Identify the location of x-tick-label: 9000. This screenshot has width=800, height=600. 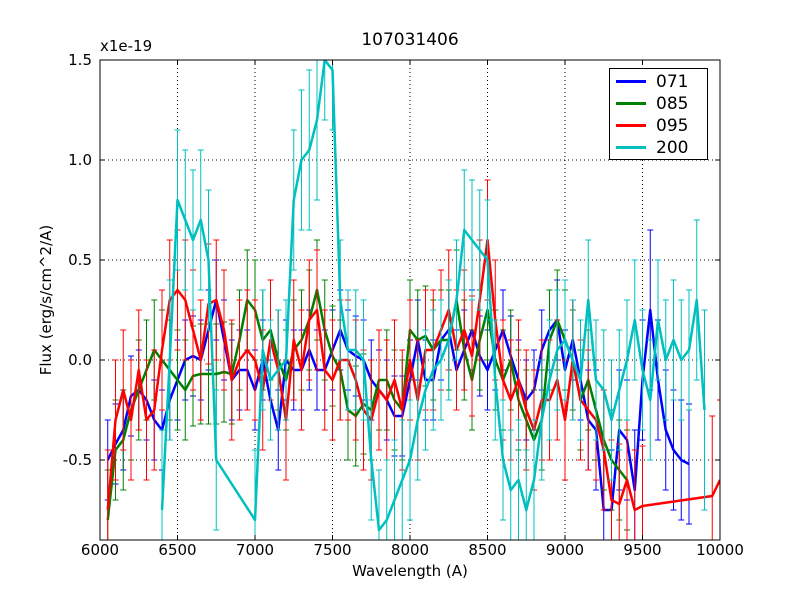
(565, 550).